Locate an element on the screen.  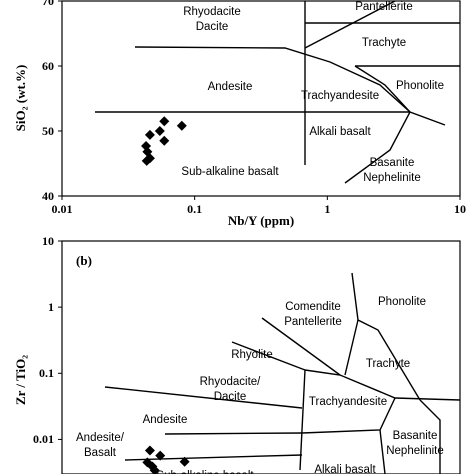
field-label: Rhyodacite is located at coordinates (212, 12).